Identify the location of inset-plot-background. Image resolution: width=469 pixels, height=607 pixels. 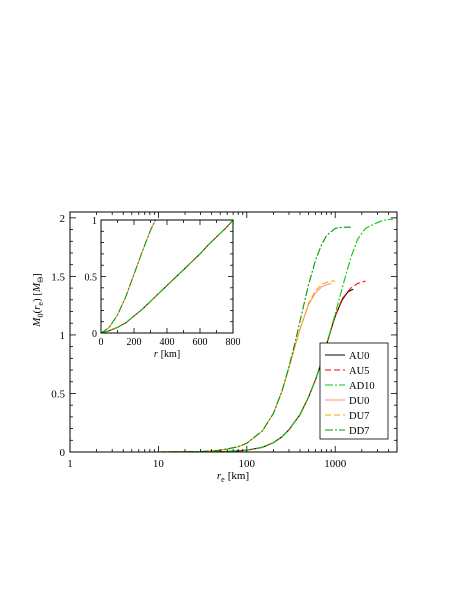
(167, 276).